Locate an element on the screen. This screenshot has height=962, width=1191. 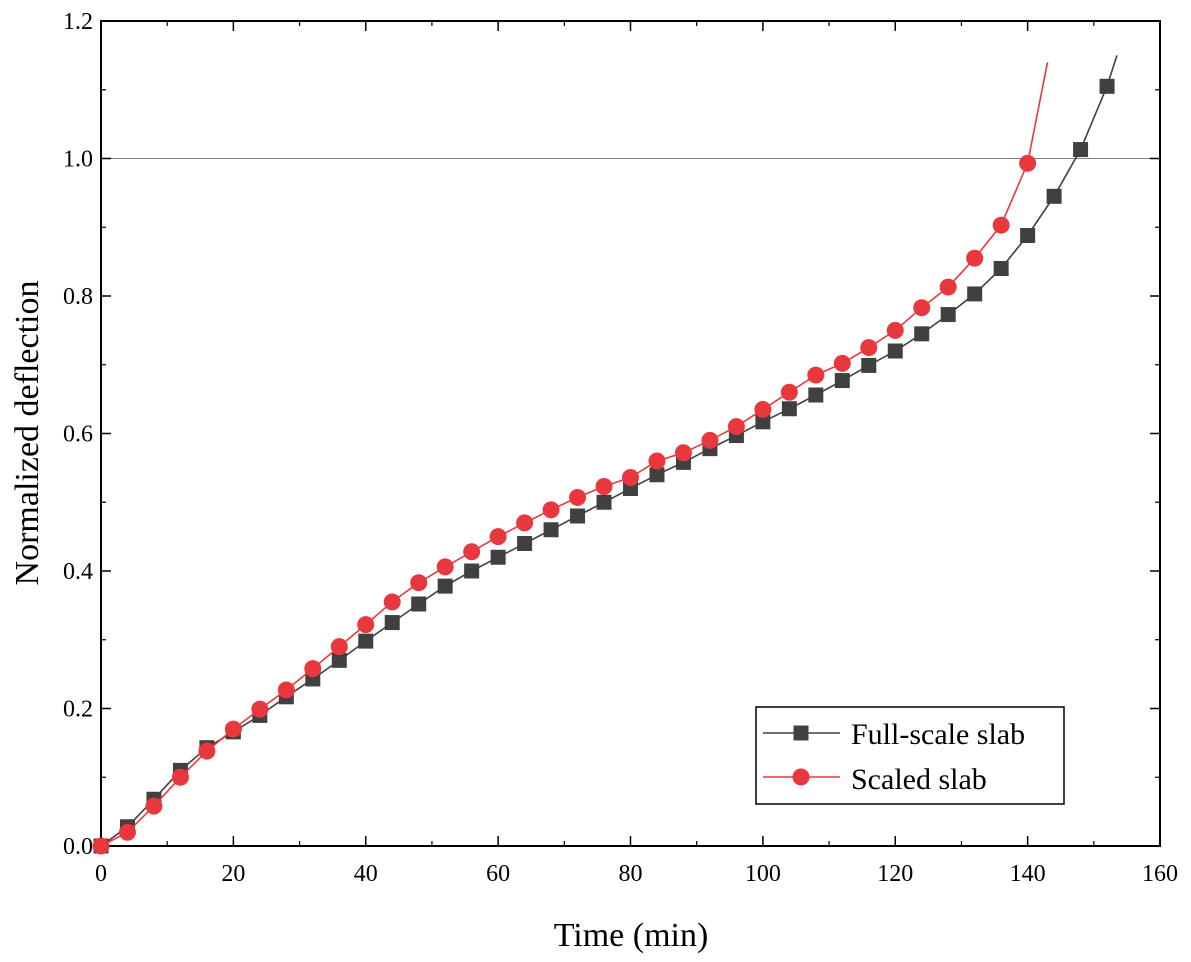
y-tick-label: 1.0 is located at coordinates (78, 160).